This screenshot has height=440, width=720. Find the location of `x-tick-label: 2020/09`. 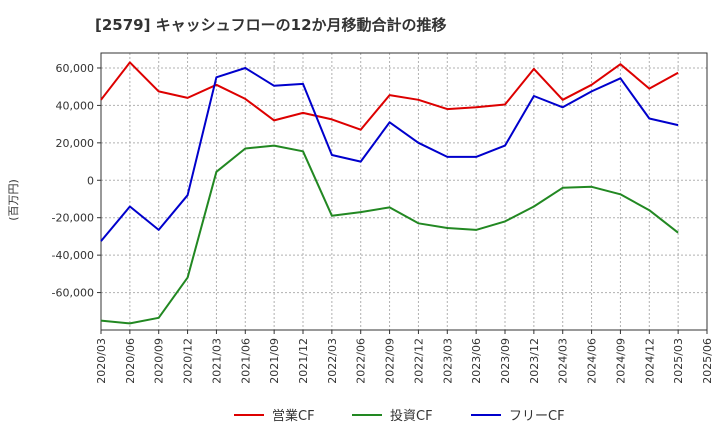

x-tick-label: 2020/09 is located at coordinates (159, 361).